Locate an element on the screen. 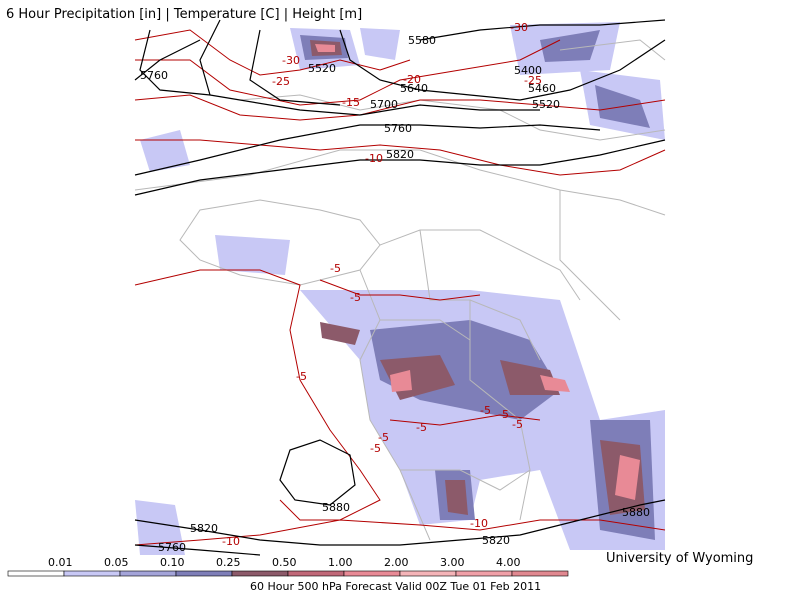  temp-label: -20 is located at coordinates (412, 79).